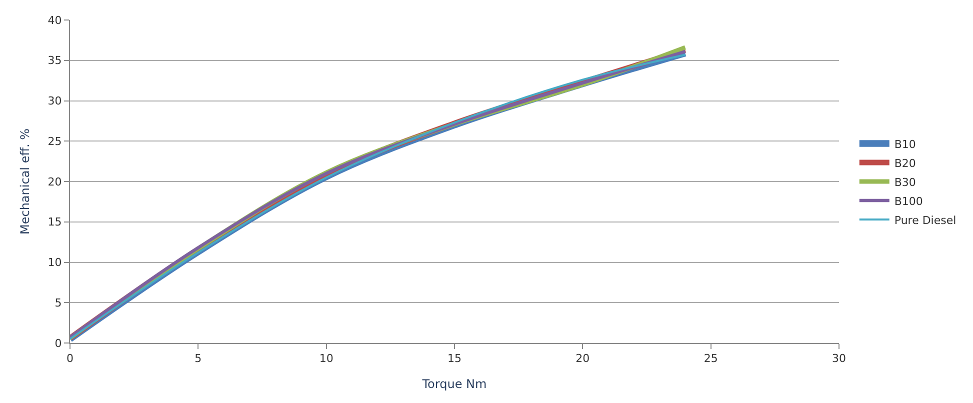 The width and height of the screenshot is (973, 403). I want to click on legend-label: B10, so click(905, 144).